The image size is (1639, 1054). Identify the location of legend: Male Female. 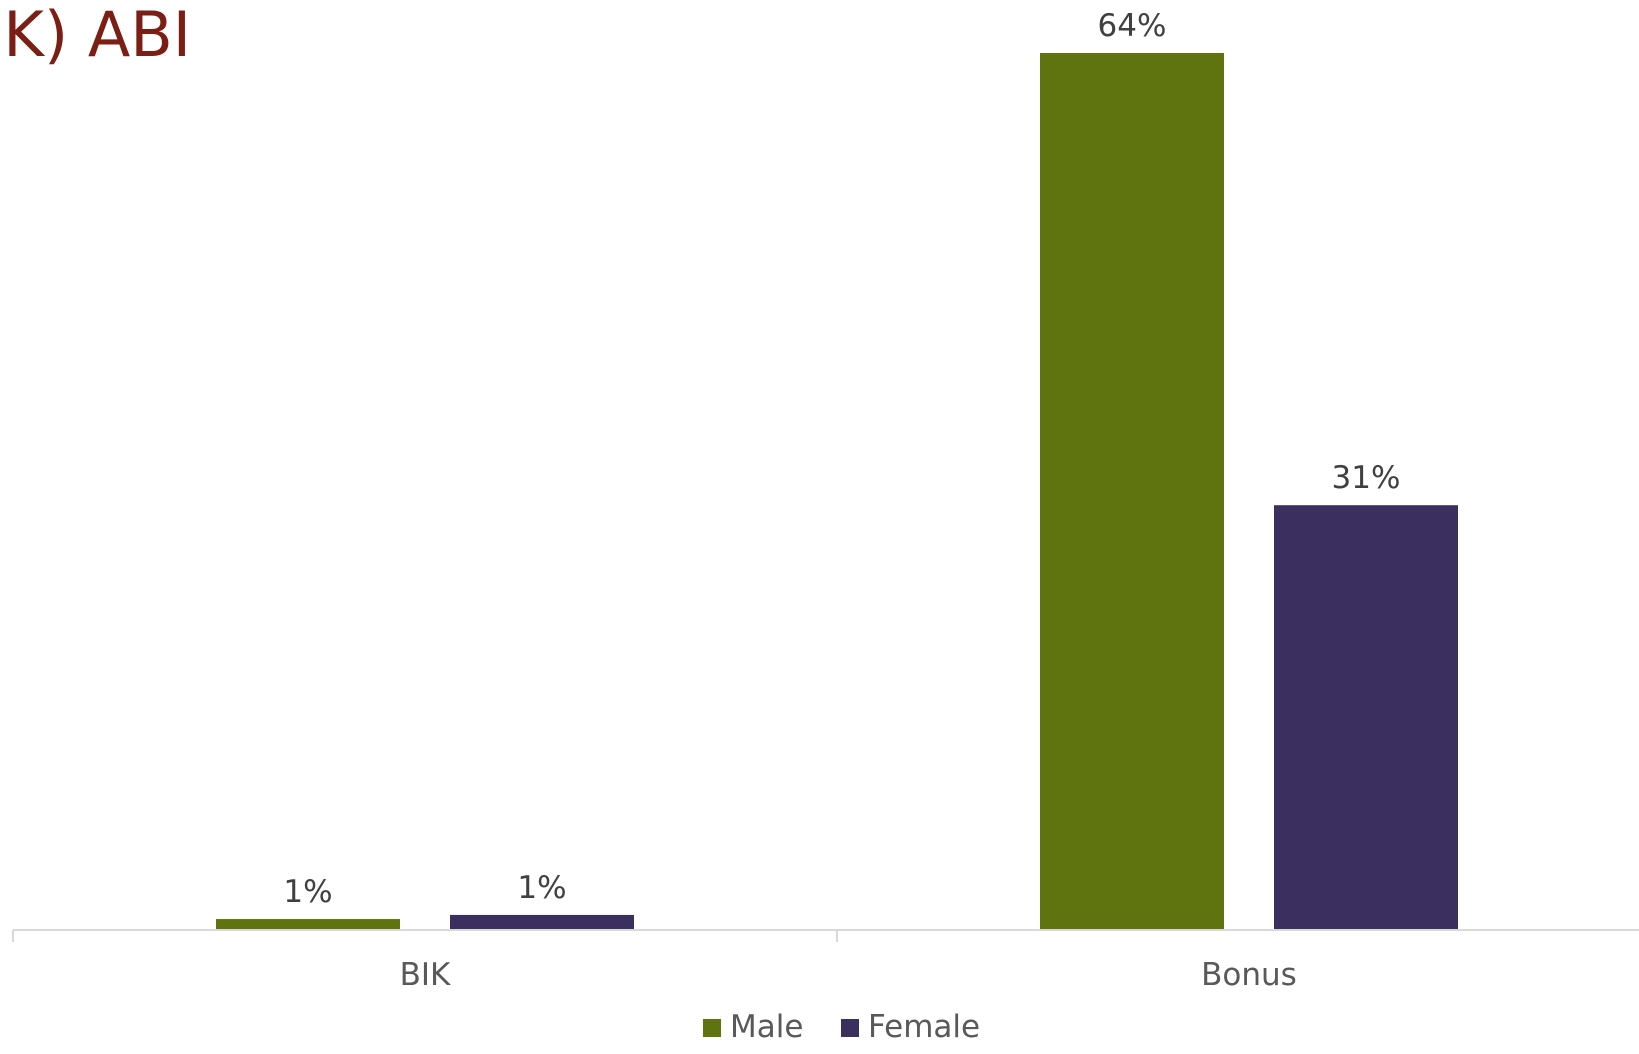
(841, 1027).